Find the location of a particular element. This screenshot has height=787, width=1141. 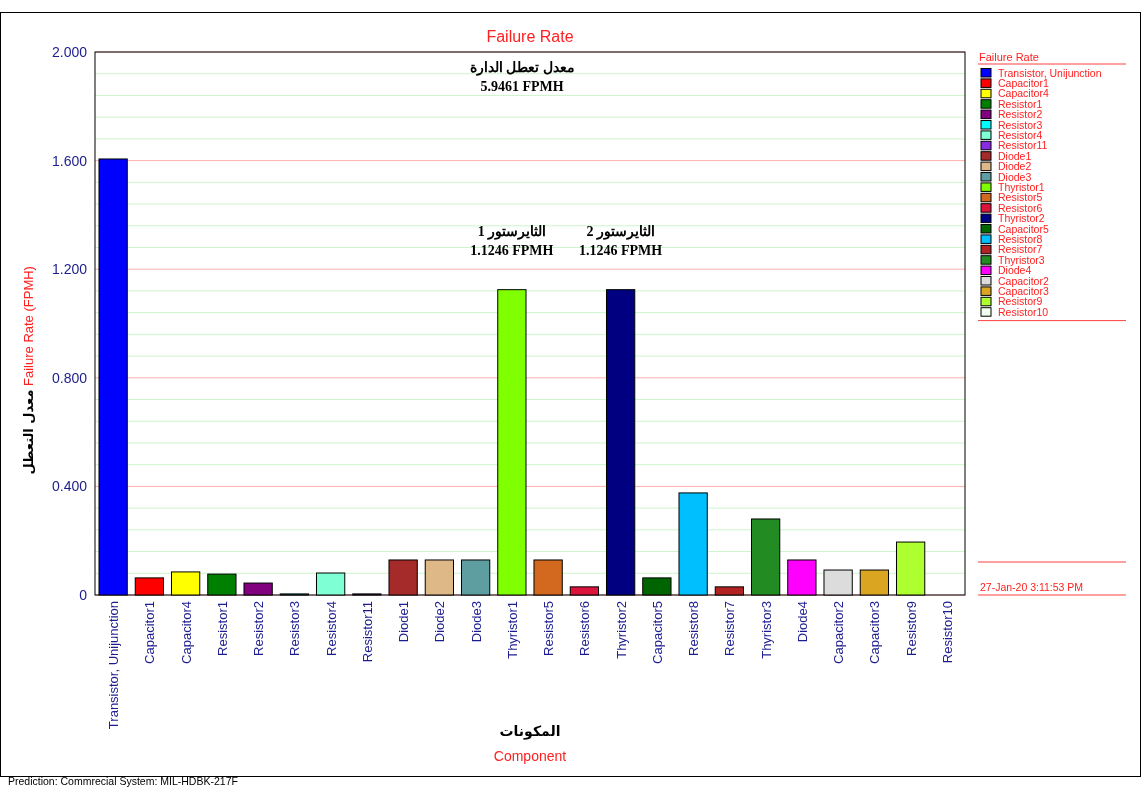

x-tick-label: Capacitor4 is located at coordinates (186, 632).